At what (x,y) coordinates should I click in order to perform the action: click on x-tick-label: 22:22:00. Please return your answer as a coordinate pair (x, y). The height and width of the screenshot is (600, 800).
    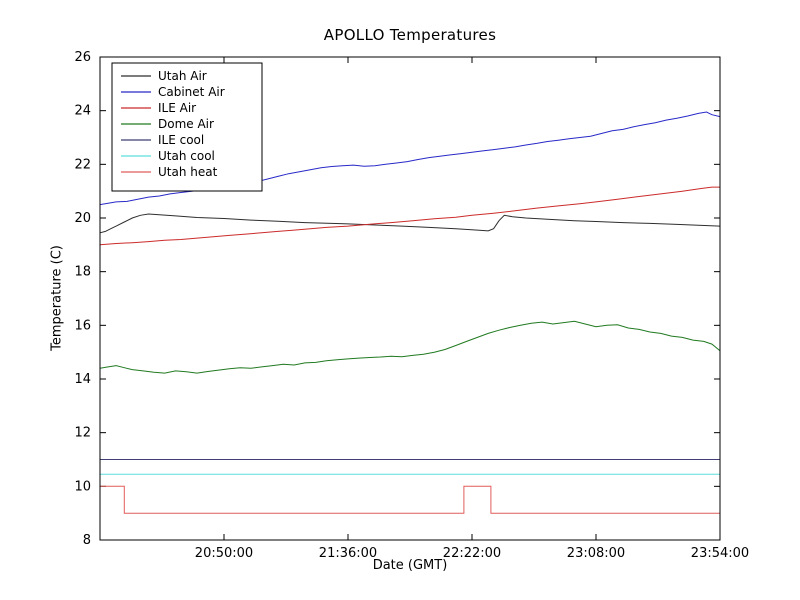
    Looking at the image, I should click on (472, 553).